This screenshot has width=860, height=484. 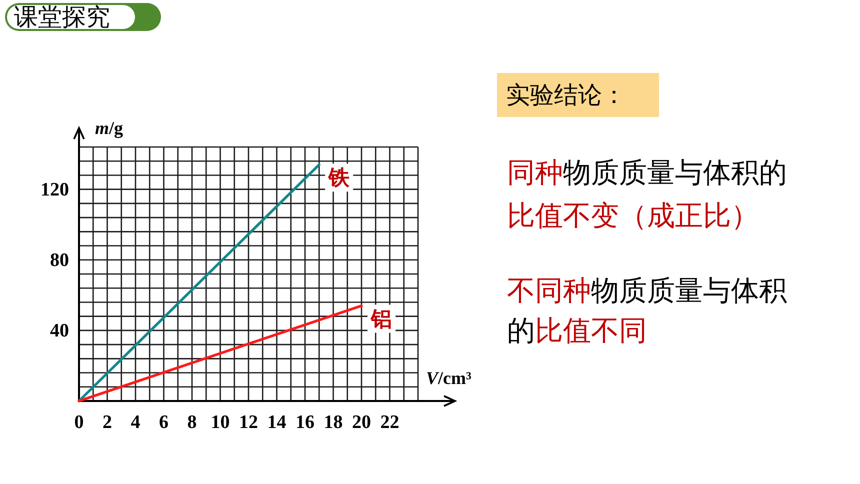 I want to click on x-tick-label: 2, so click(x=107, y=422).